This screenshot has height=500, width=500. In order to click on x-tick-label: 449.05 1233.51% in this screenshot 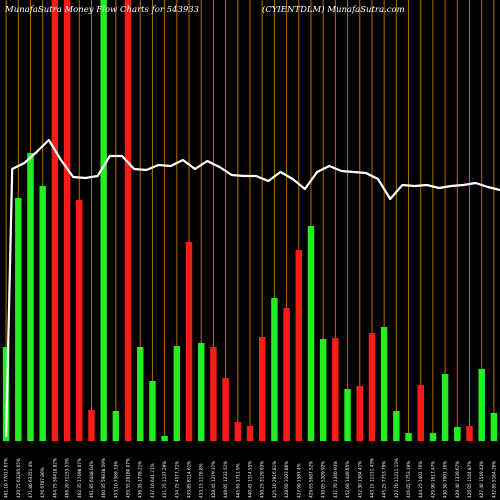, I will do `click(225, 479)`.